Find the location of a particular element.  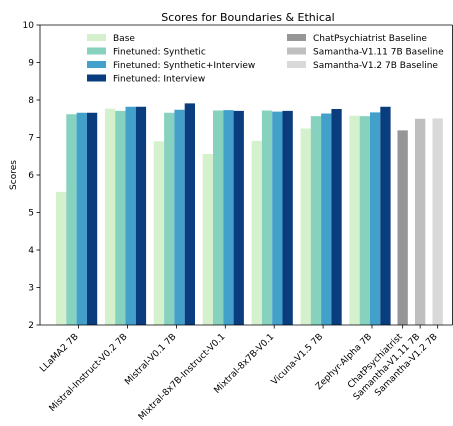

legend-label-4: Finetuned: Interview is located at coordinates (159, 80).